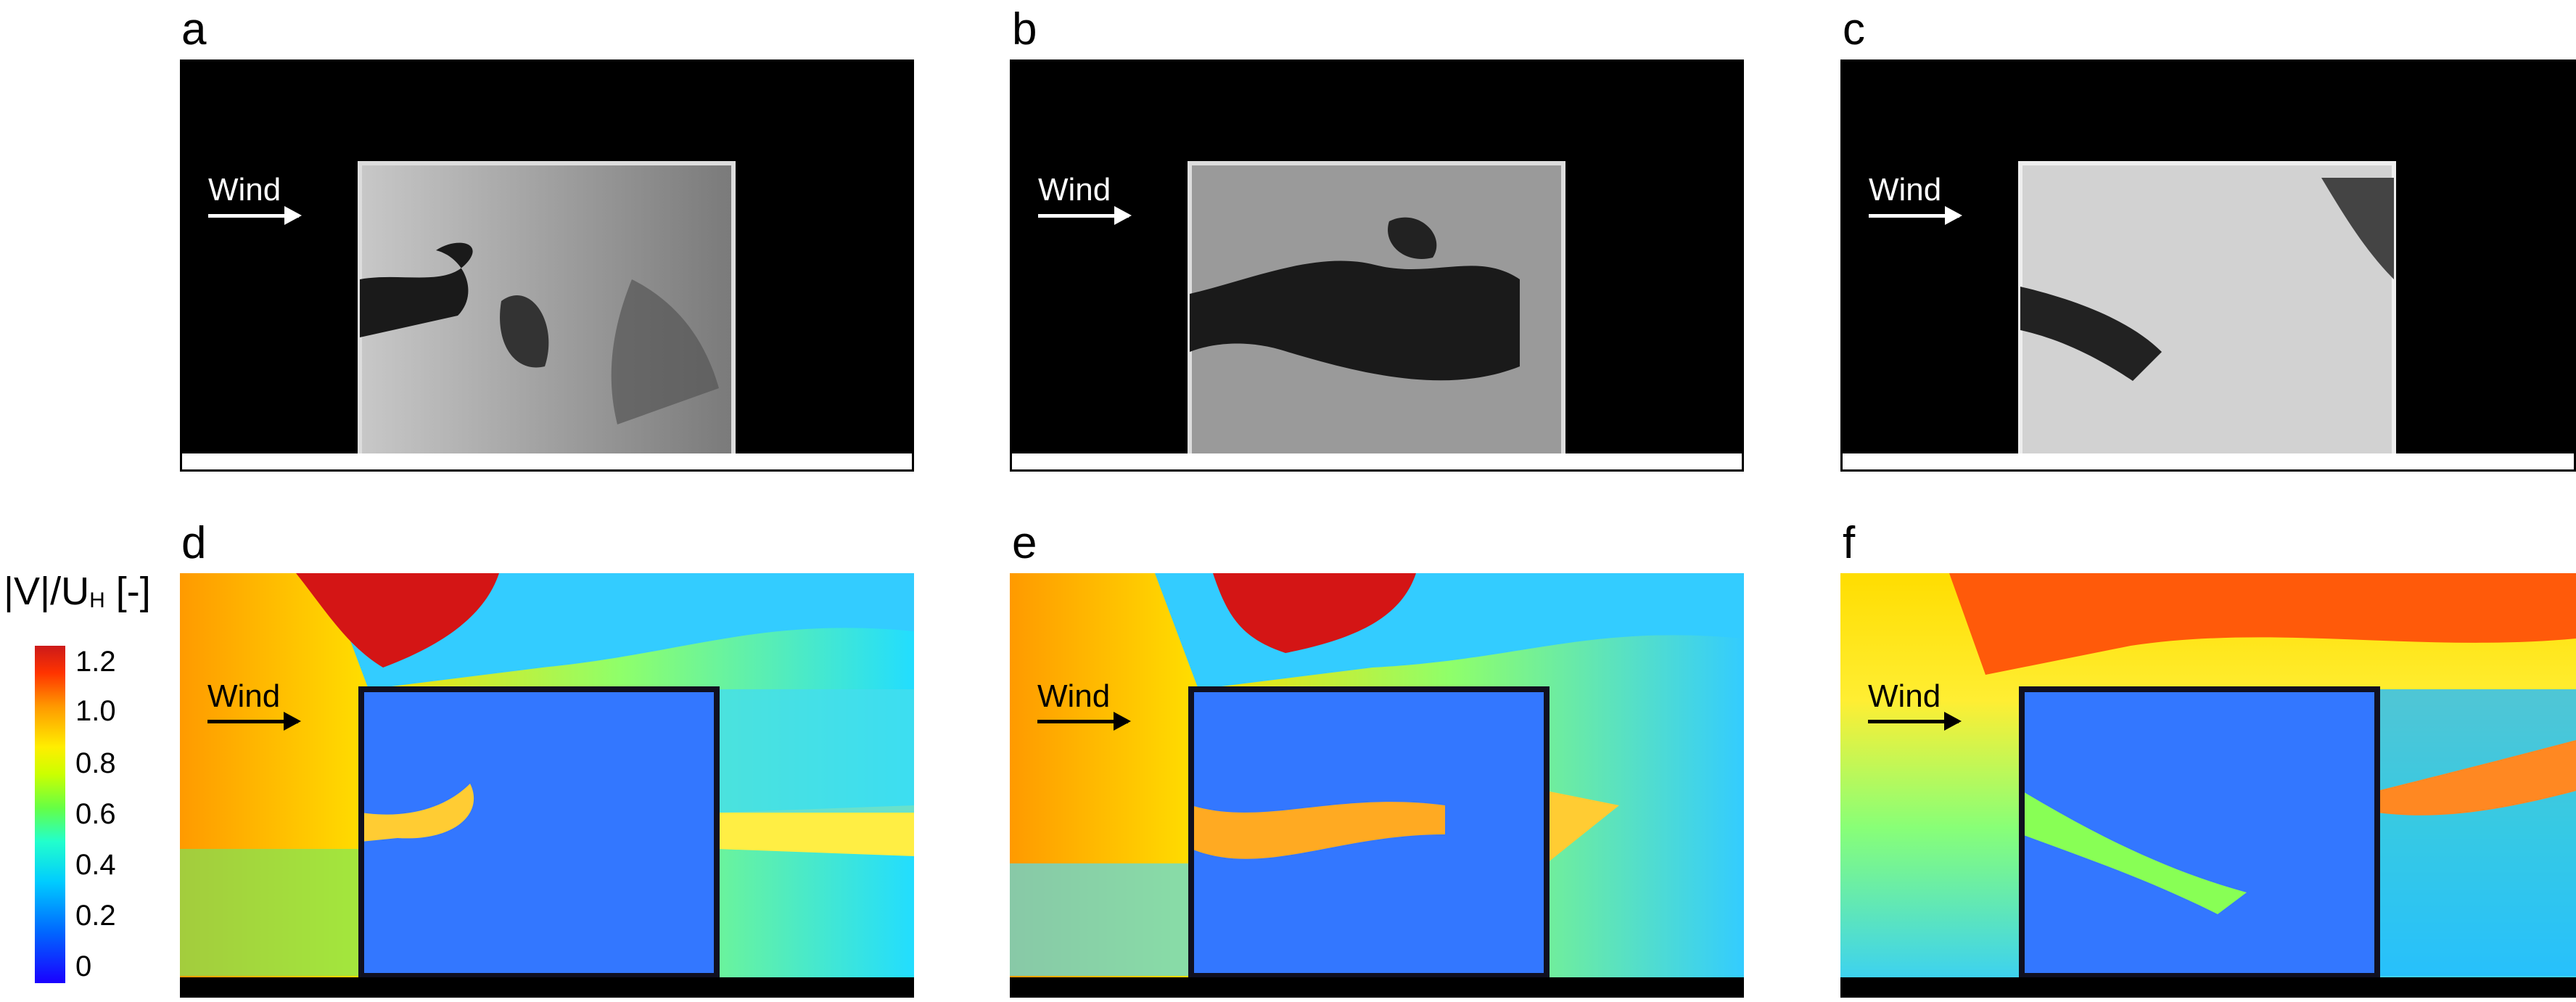  Describe the element at coordinates (1849, 543) in the screenshot. I see `panel-label-f: f` at that location.